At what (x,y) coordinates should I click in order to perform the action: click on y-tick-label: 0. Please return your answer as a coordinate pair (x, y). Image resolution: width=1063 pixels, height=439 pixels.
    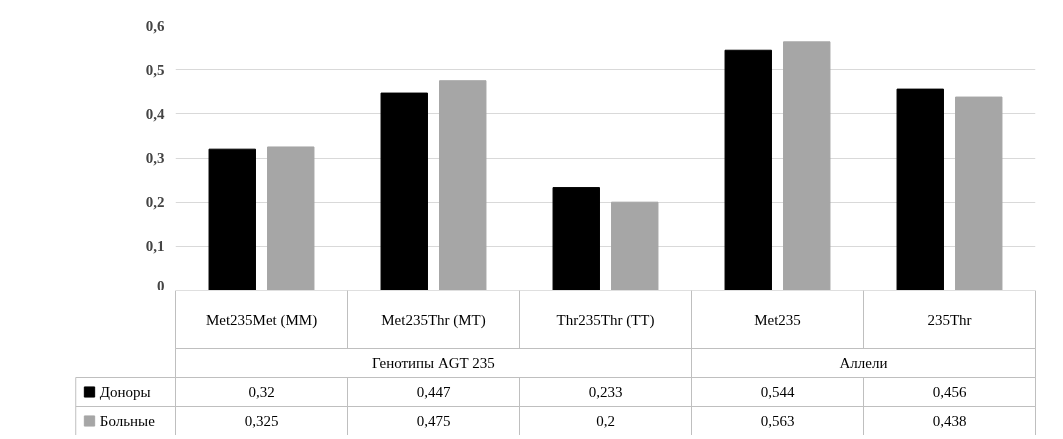
    Looking at the image, I should click on (161, 285).